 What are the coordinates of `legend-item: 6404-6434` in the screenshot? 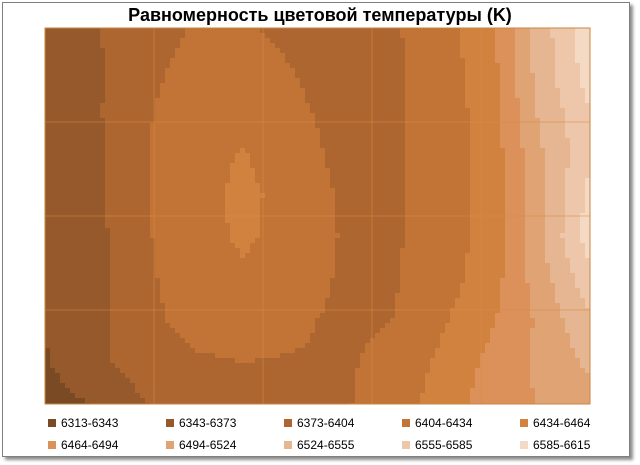 It's located at (437, 423).